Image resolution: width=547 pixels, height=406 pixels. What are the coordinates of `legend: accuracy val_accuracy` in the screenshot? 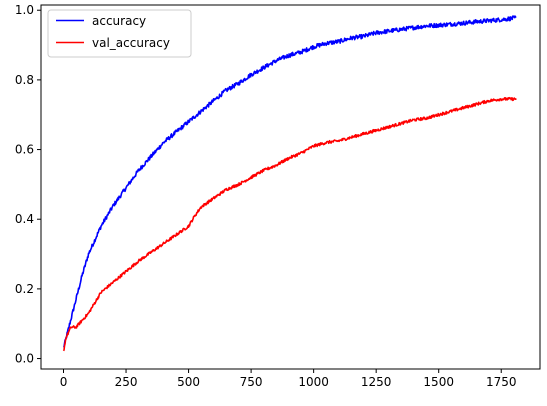 It's located at (119, 33).